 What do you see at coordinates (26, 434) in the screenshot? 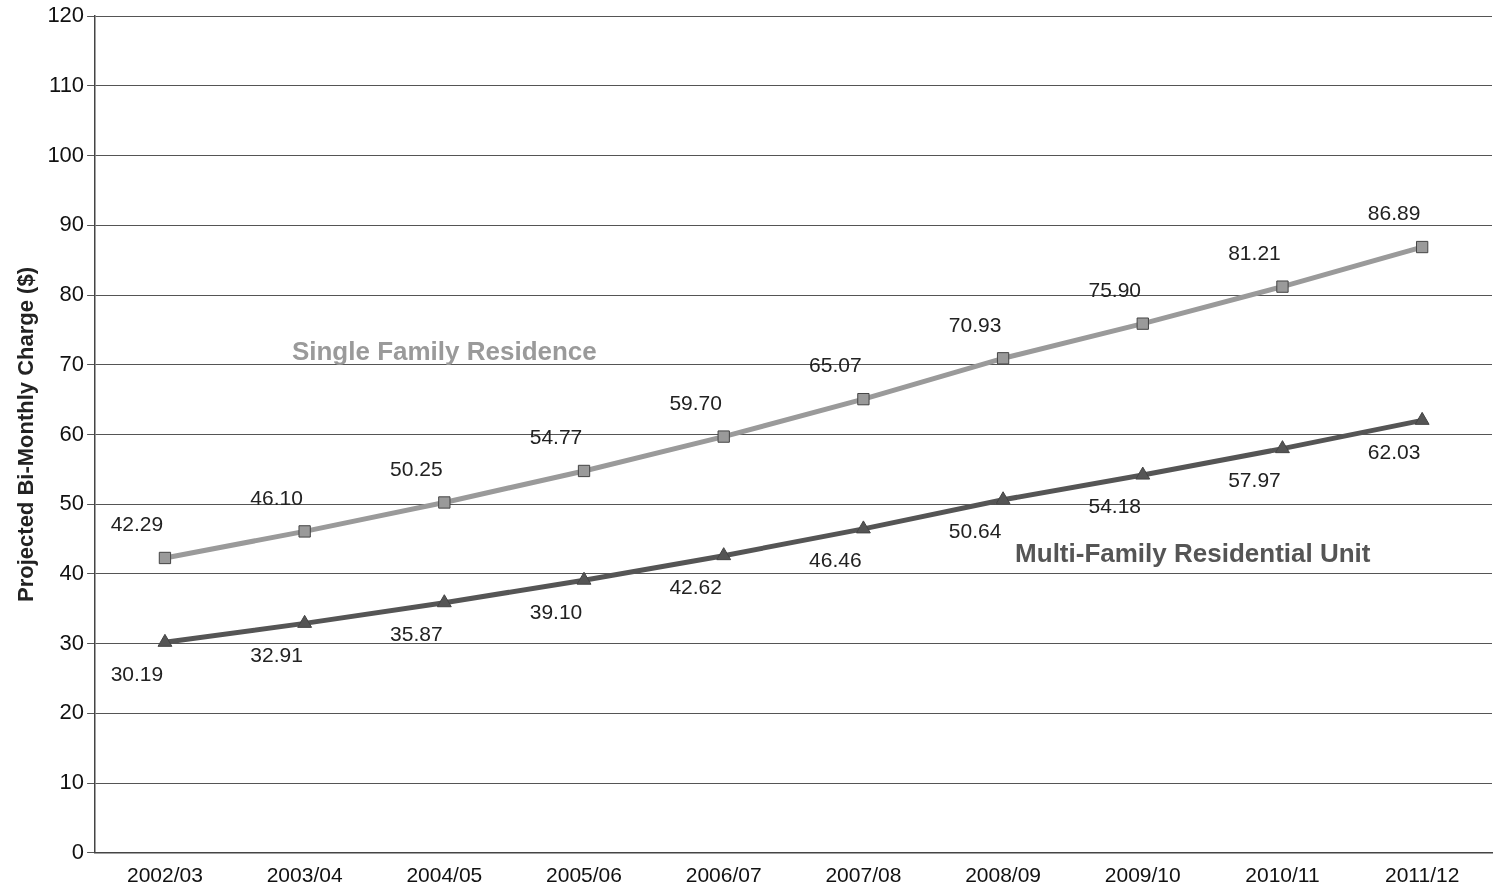
I see `y-axis-title: Projected Bi-Monthly Charge ($)` at bounding box center [26, 434].